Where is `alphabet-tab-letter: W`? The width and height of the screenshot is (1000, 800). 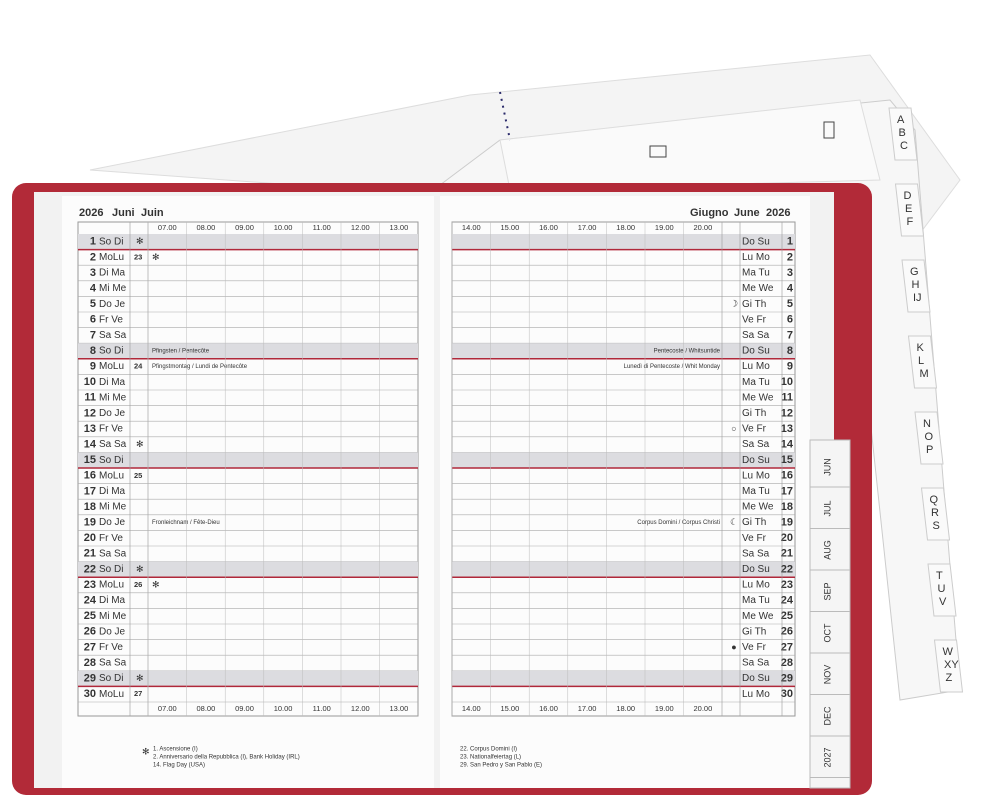
alphabet-tab-letter: W is located at coordinates (948, 652).